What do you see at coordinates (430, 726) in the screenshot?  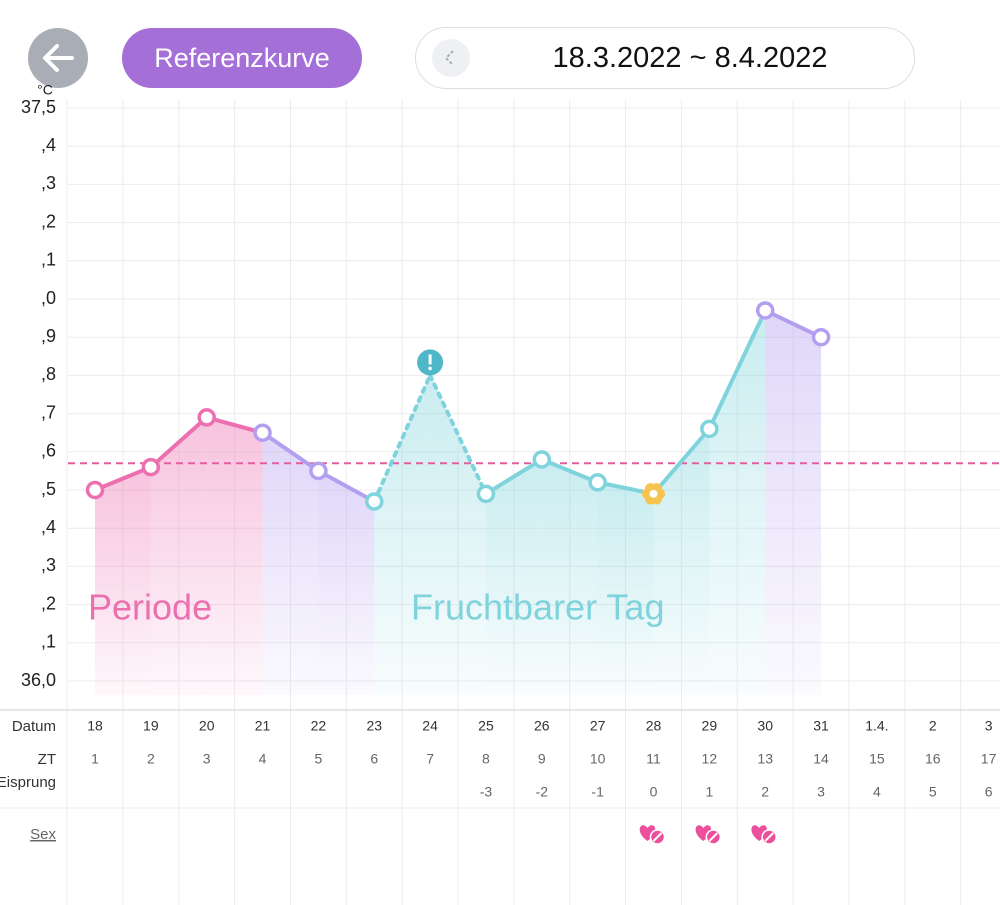 I see `x-tick-label: 24` at bounding box center [430, 726].